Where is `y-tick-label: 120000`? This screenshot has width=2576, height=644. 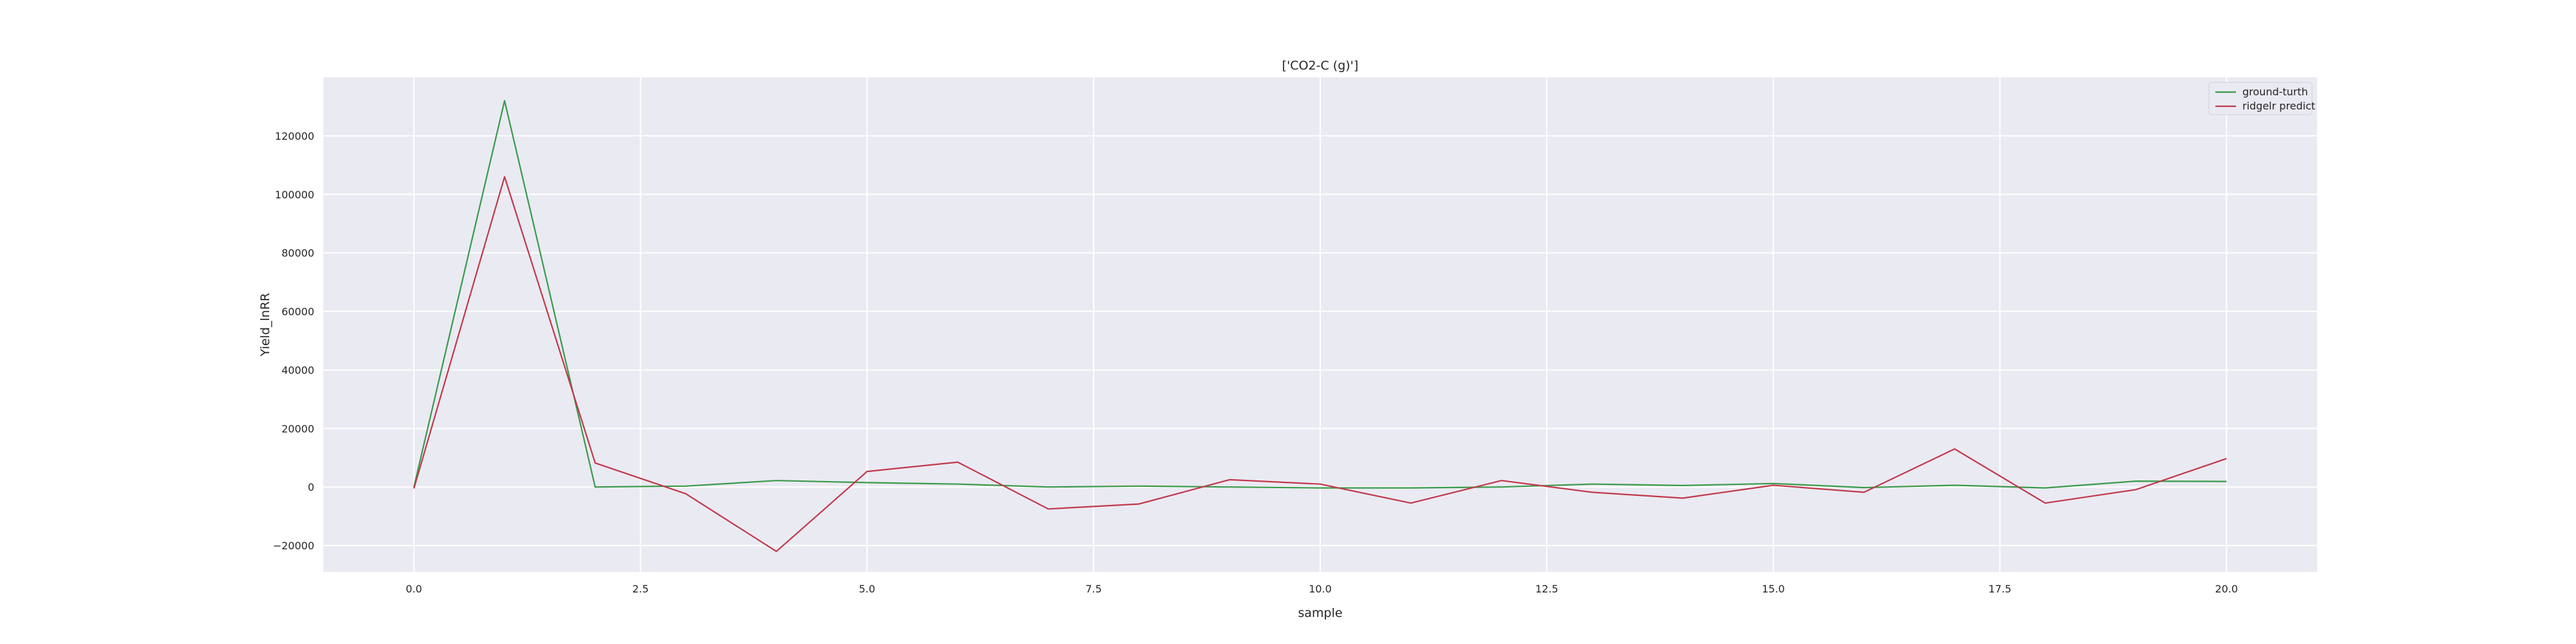
y-tick-label: 120000 is located at coordinates (294, 136).